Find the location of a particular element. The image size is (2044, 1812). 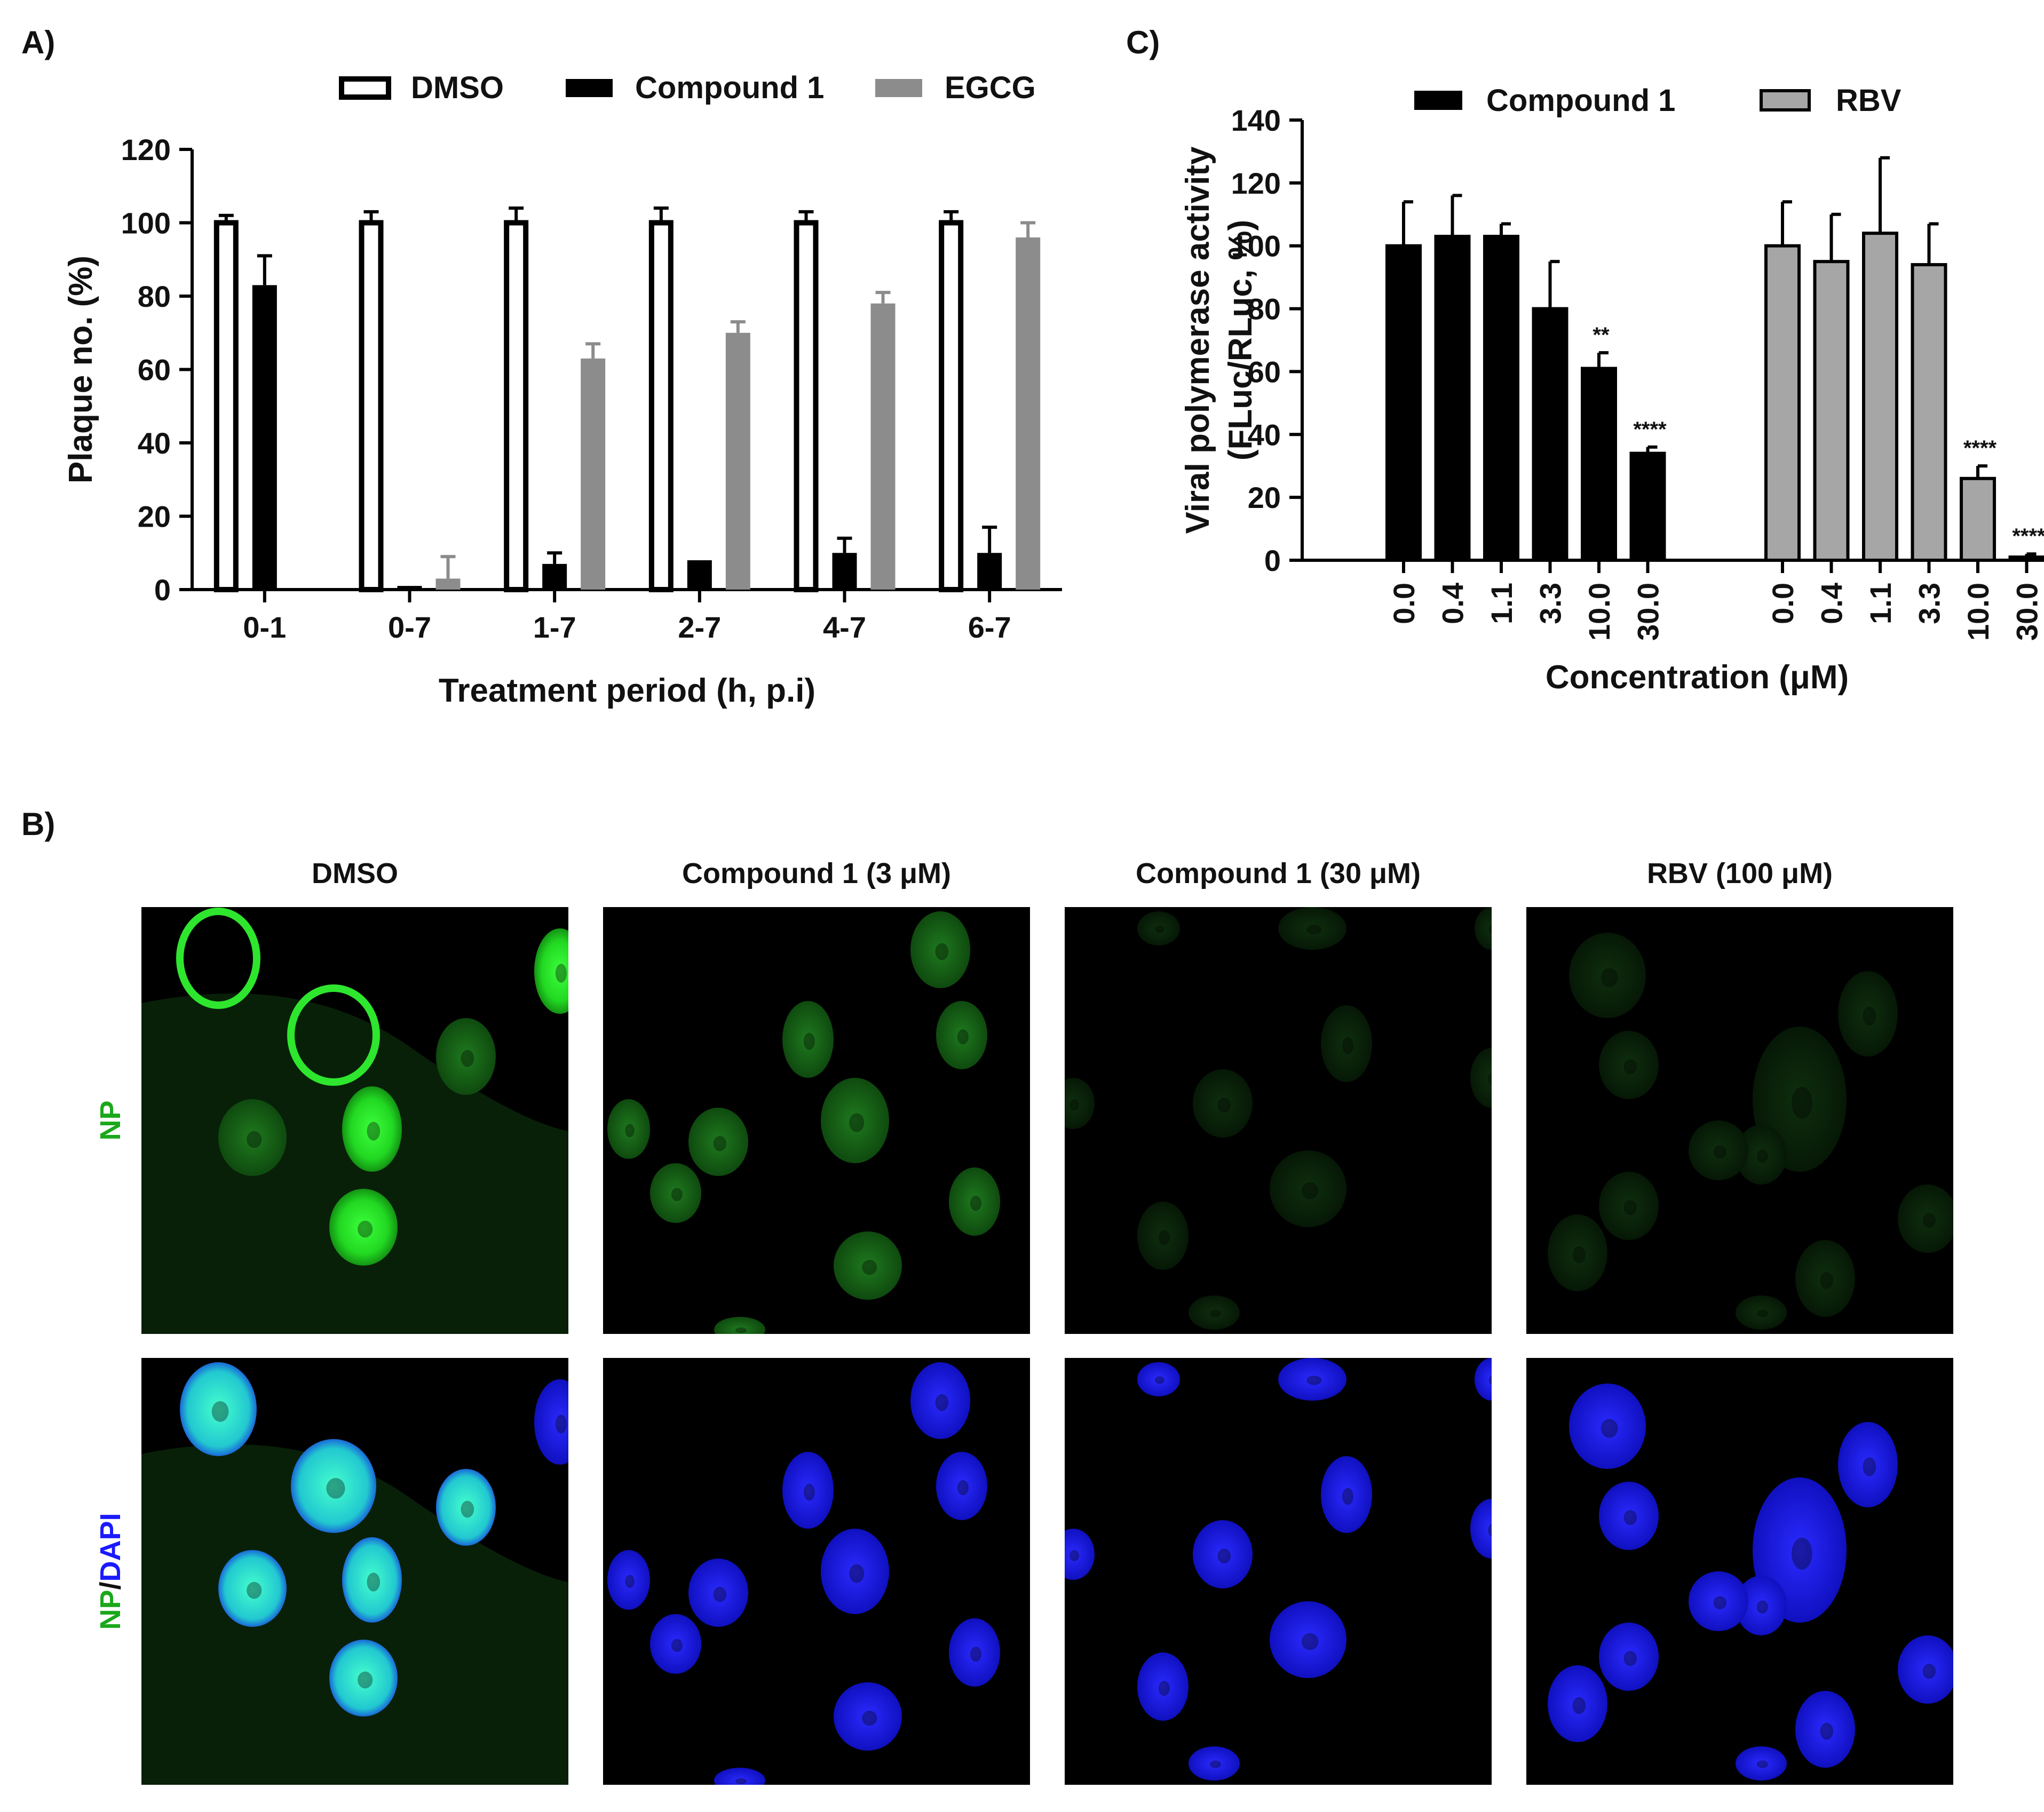

chart-a-xtick-label: 0-7 is located at coordinates (410, 627).